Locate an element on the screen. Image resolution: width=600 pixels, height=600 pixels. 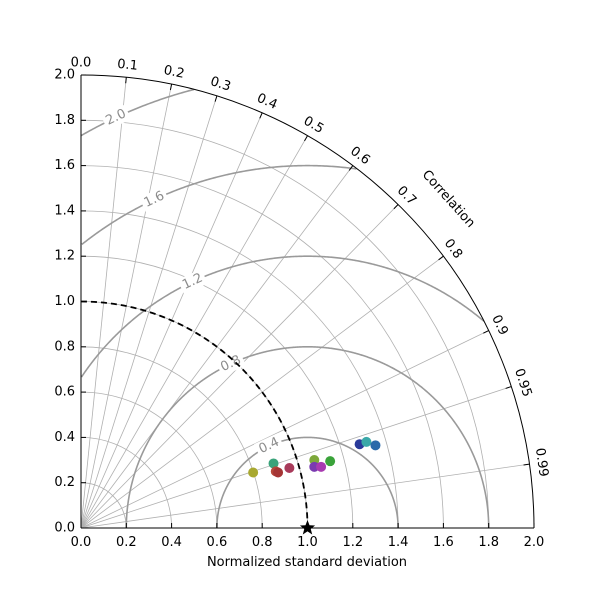
x-tick-label: 1.6 is located at coordinates (443, 542).